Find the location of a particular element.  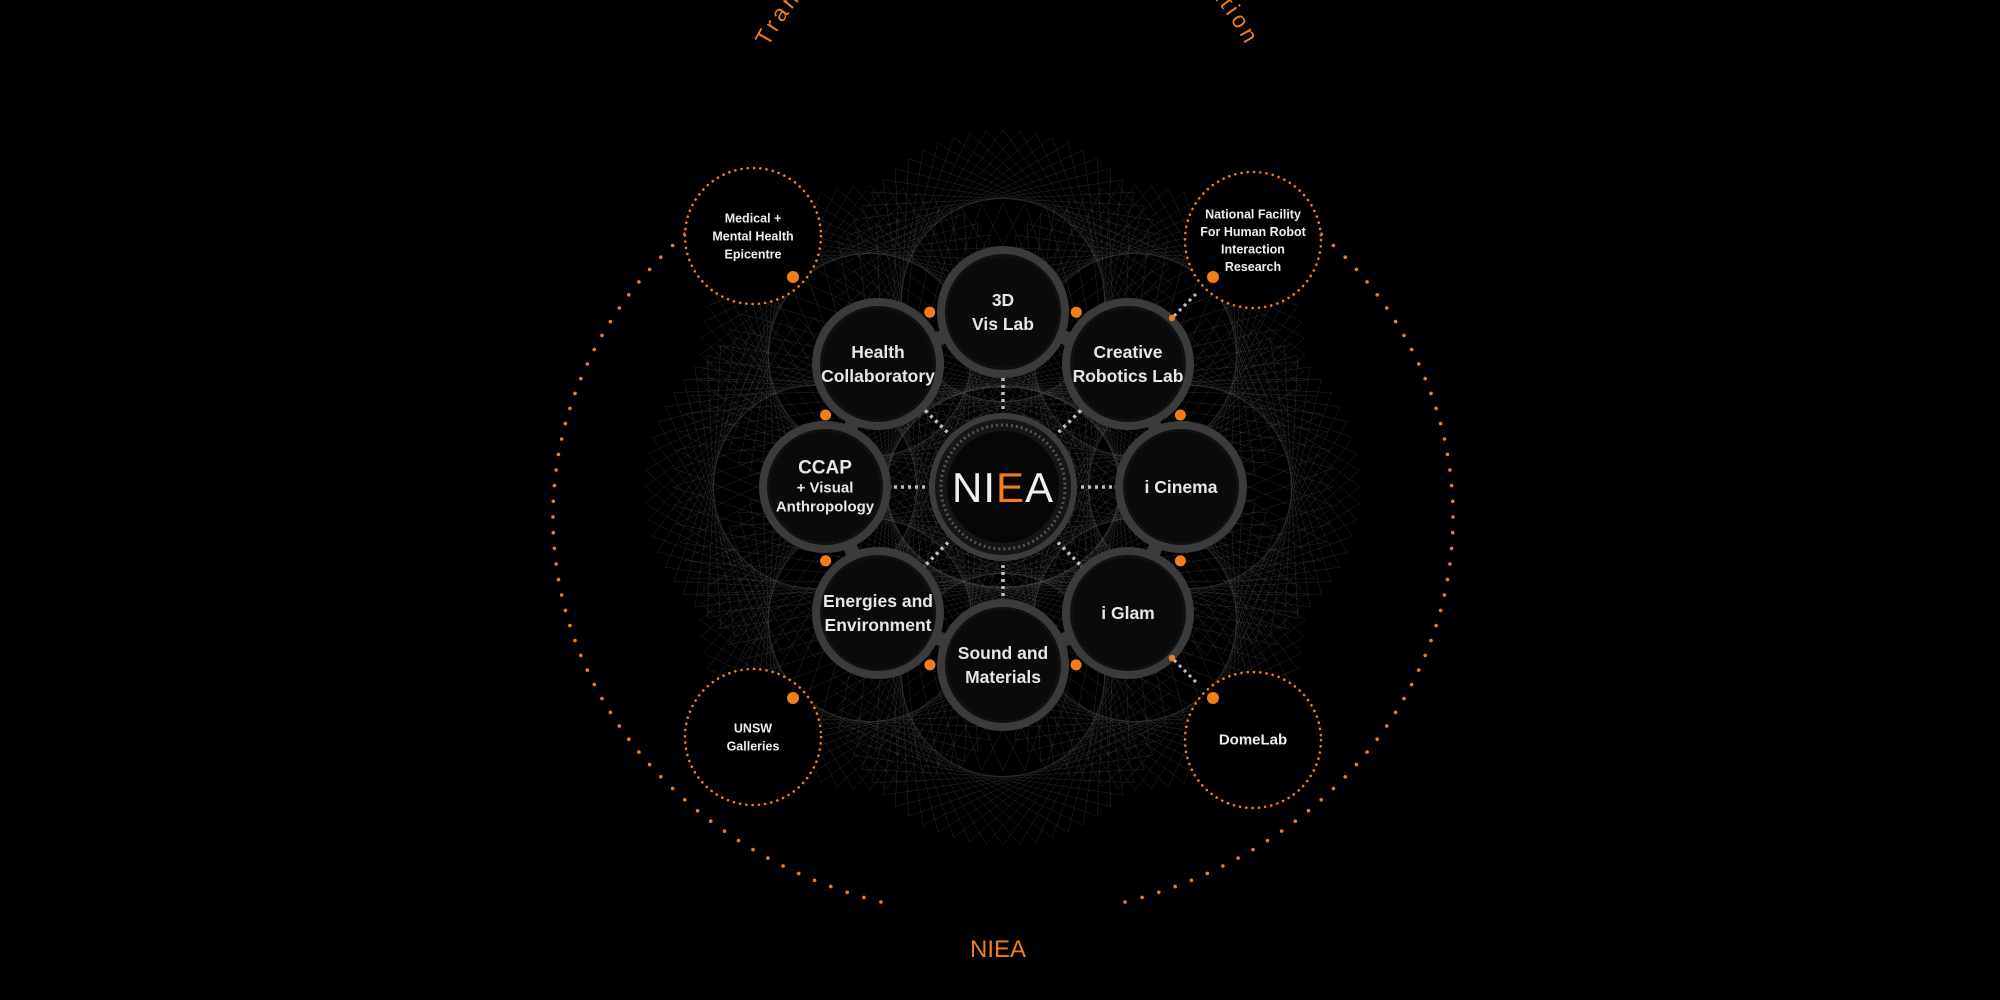

outer-node-label: Medical + is located at coordinates (753, 219).